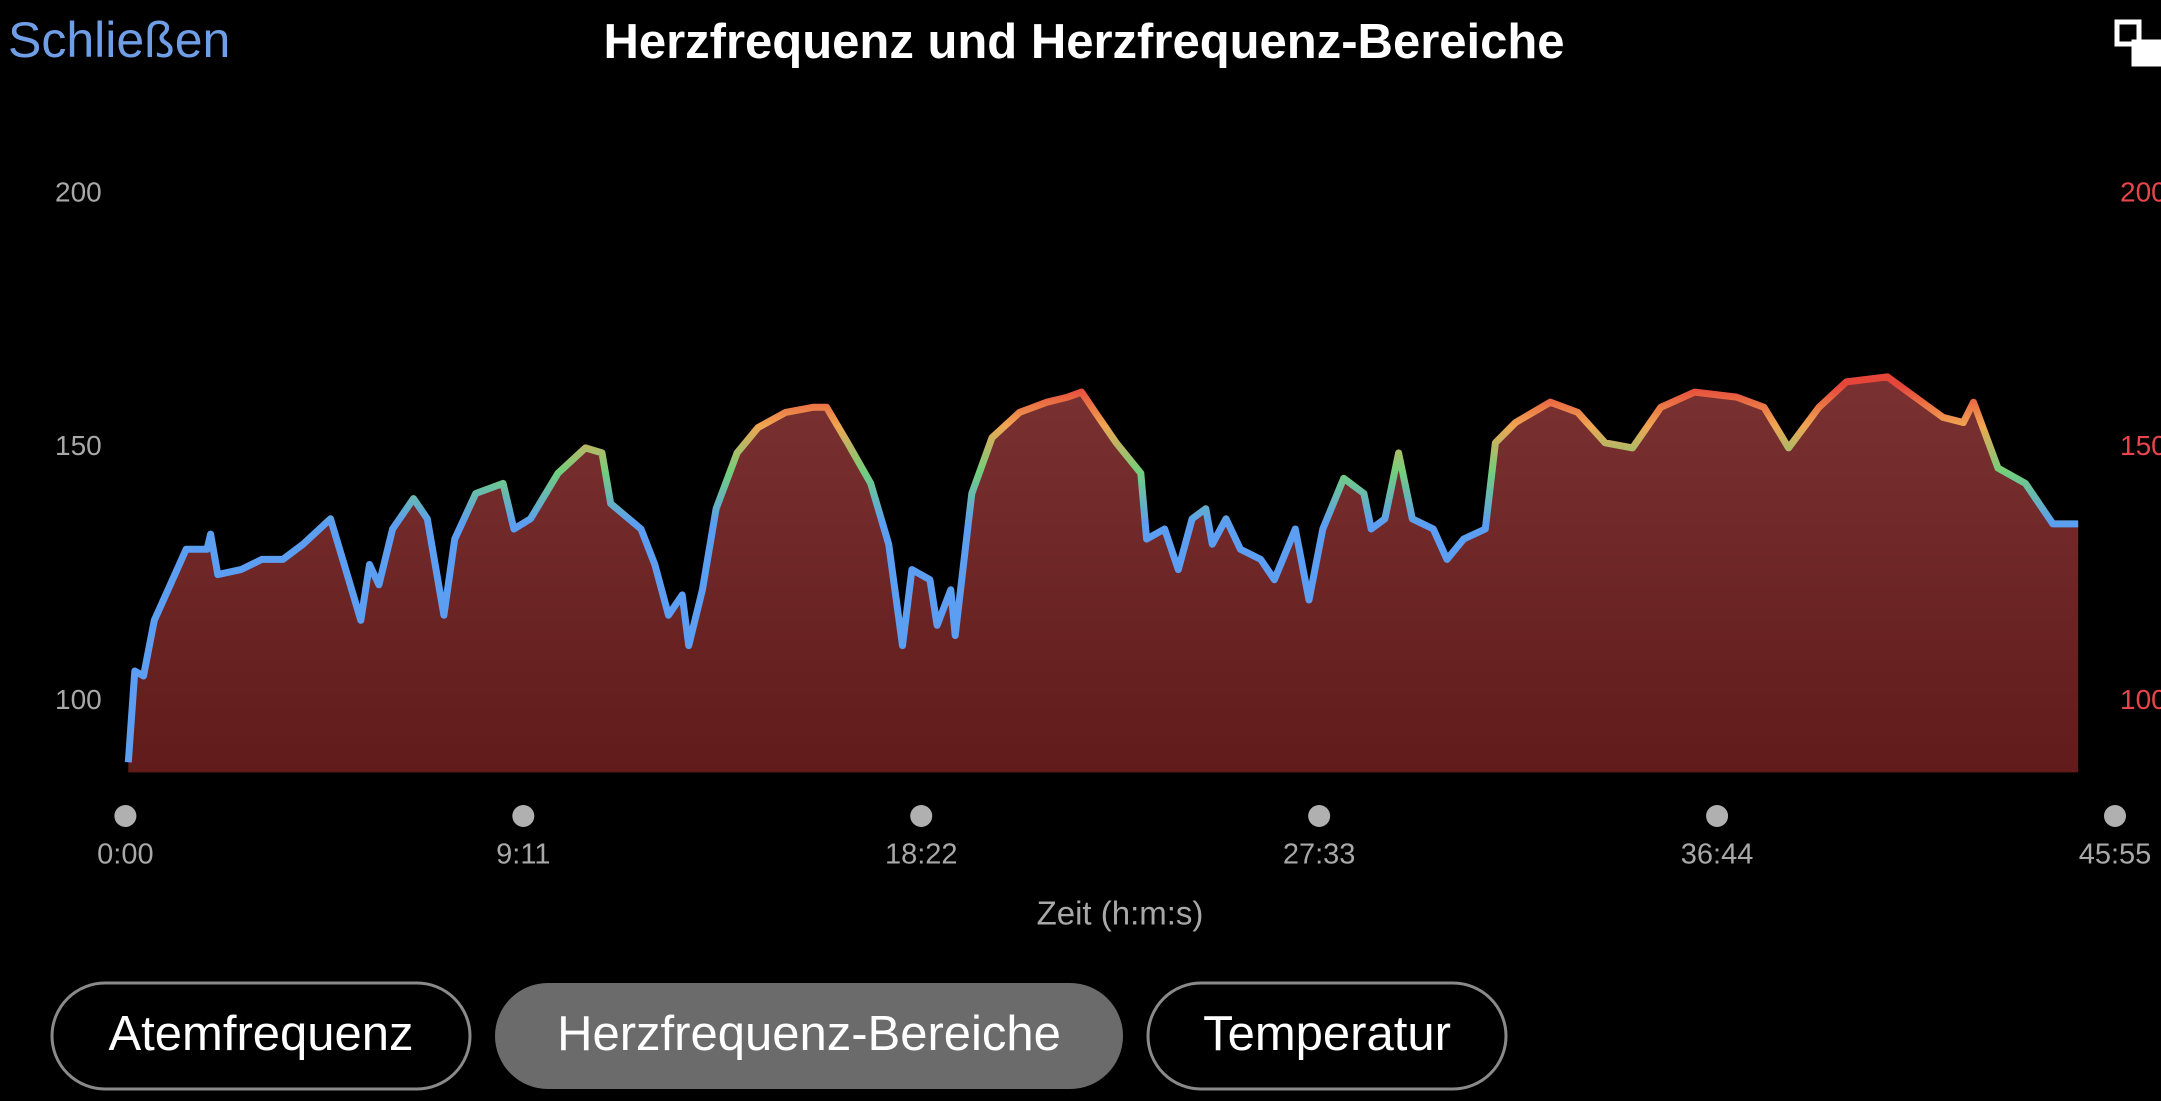 The height and width of the screenshot is (1101, 2161). Describe the element at coordinates (523, 855) in the screenshot. I see `x-tick-label: 9:11` at that location.